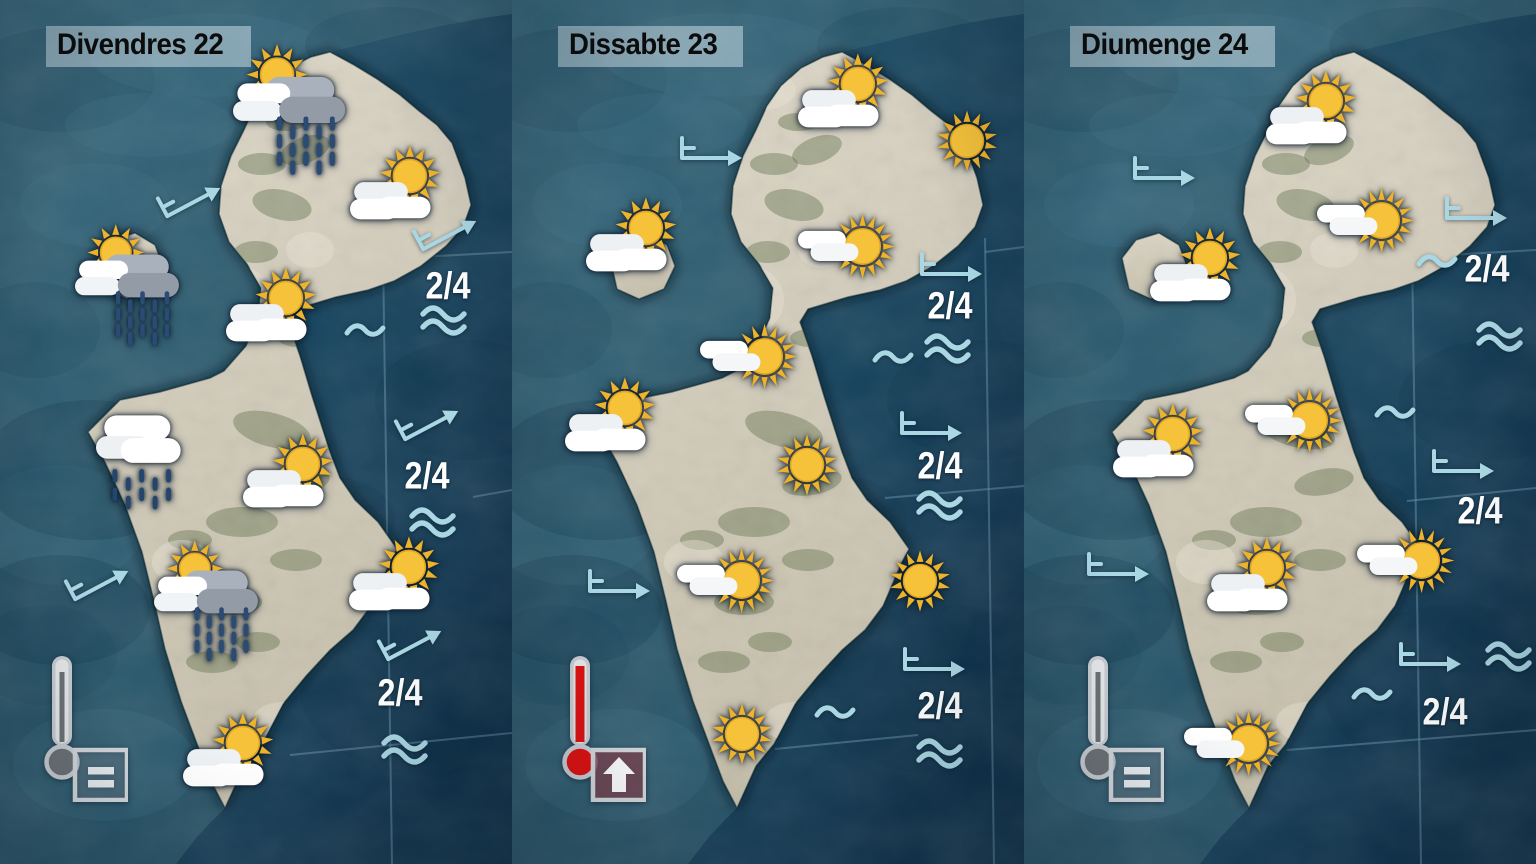 Image resolution: width=1536 pixels, height=864 pixels. What do you see at coordinates (1164, 44) in the screenshot?
I see `day-label-text: Diumenge 24` at bounding box center [1164, 44].